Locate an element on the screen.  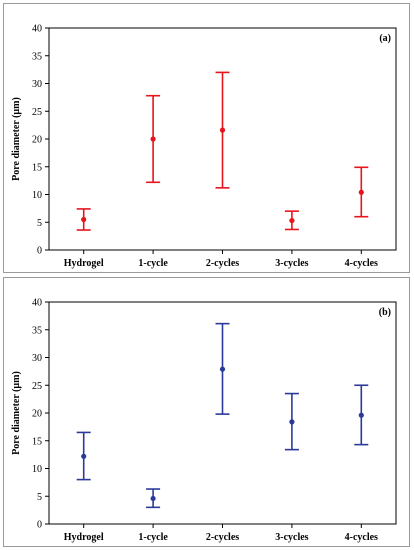
chart-0-category-label: 3-cycles is located at coordinates (291, 263).